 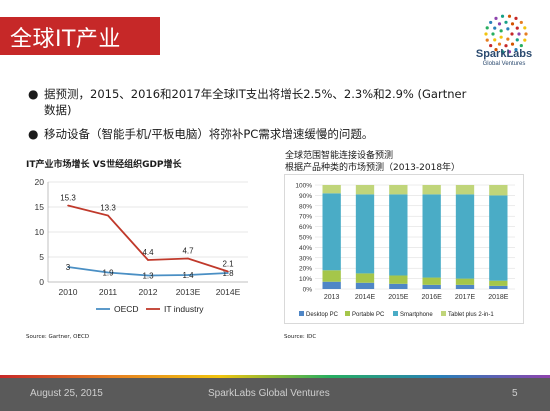 What do you see at coordinates (228, 264) in the screenshot?
I see `data-label: 2.1` at bounding box center [228, 264].